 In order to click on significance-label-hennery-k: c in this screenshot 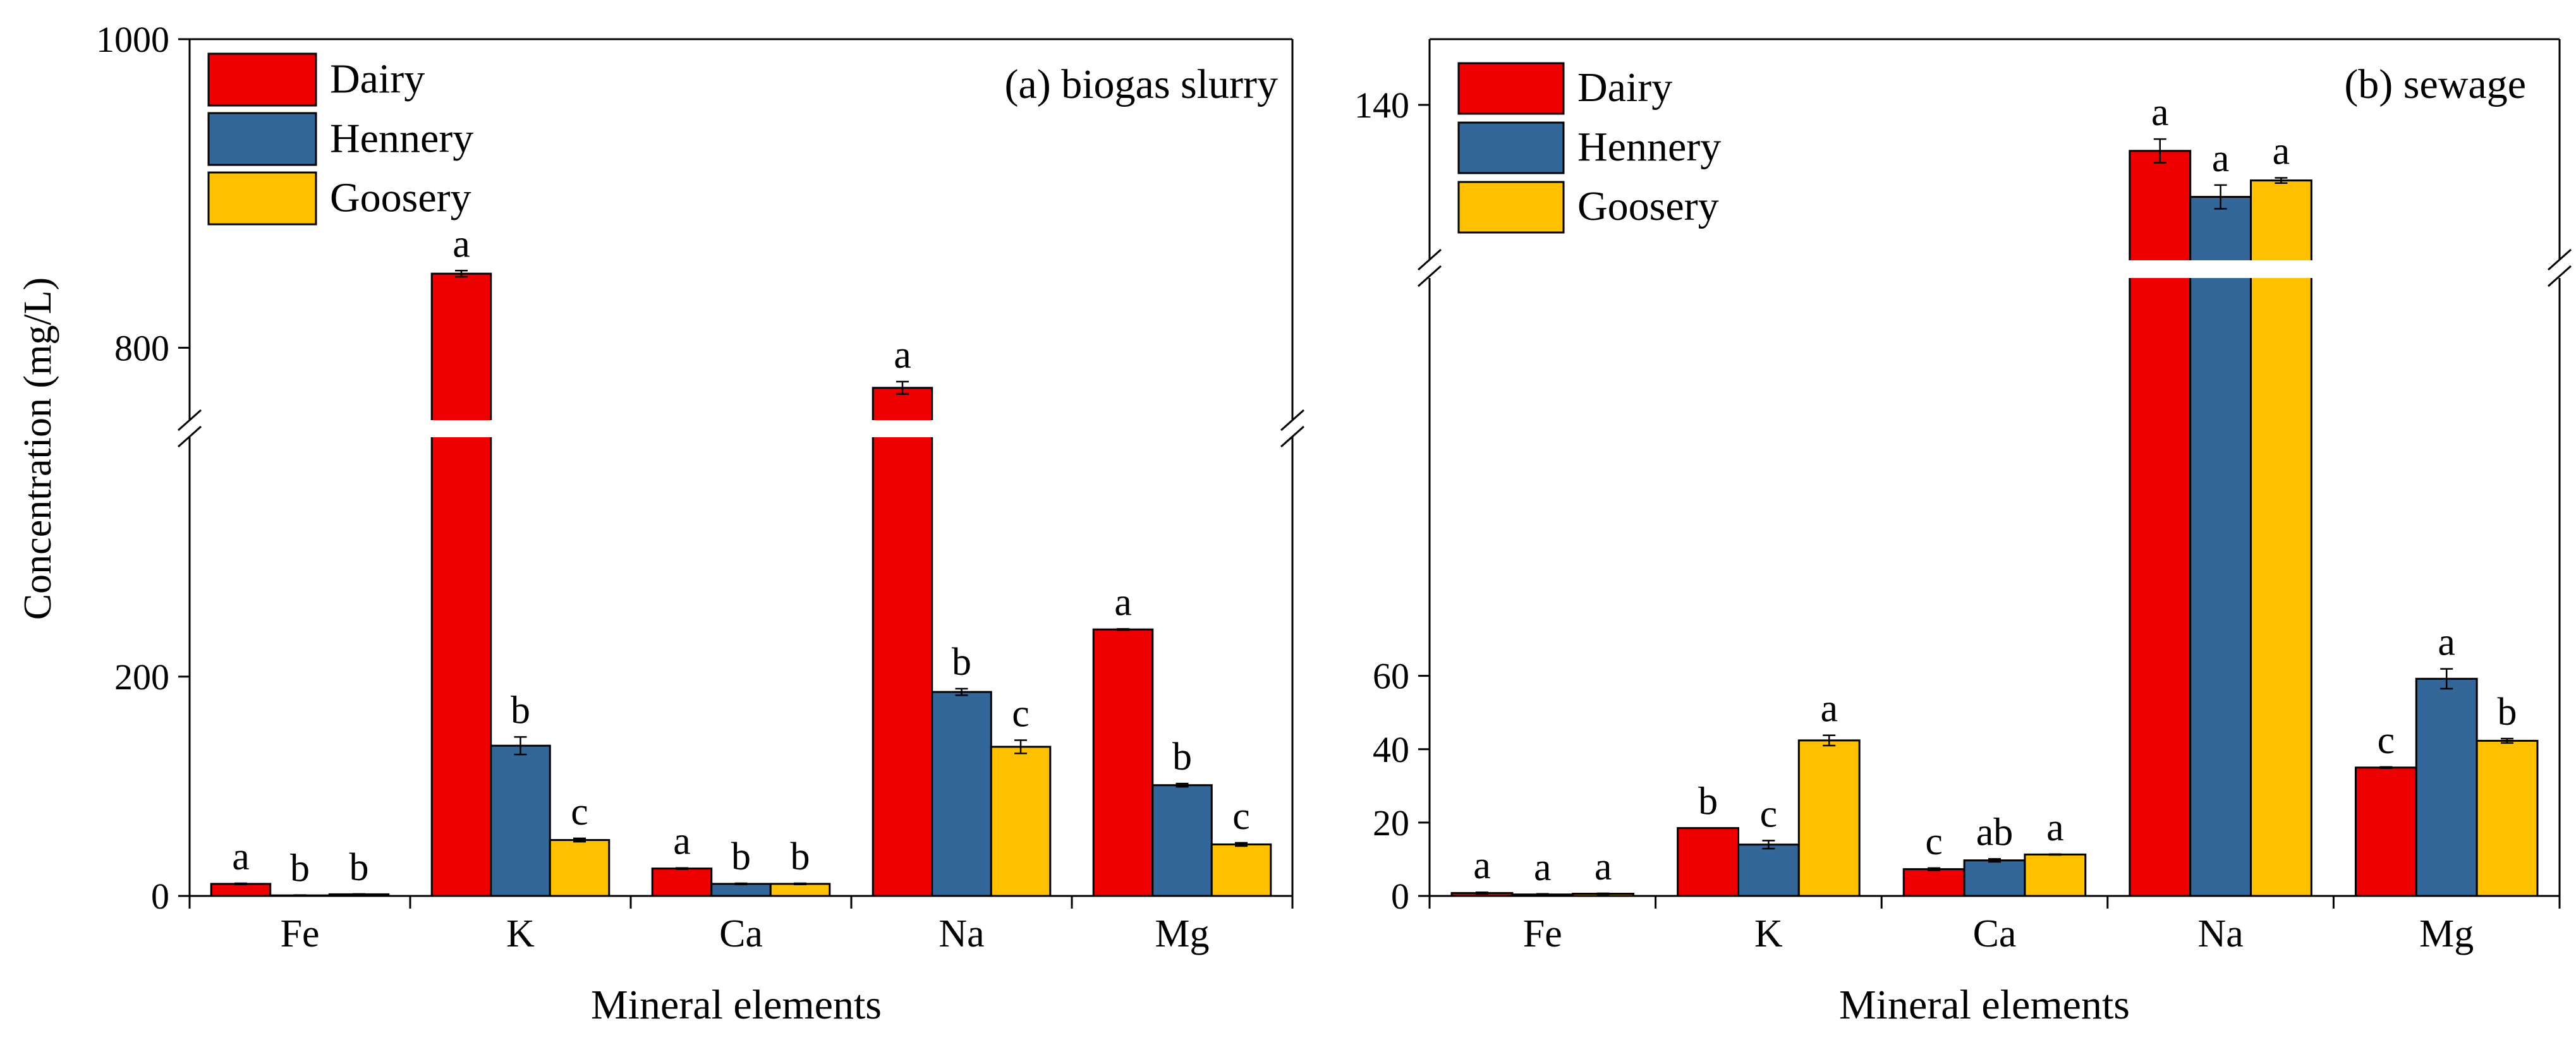, I will do `click(1769, 813)`.